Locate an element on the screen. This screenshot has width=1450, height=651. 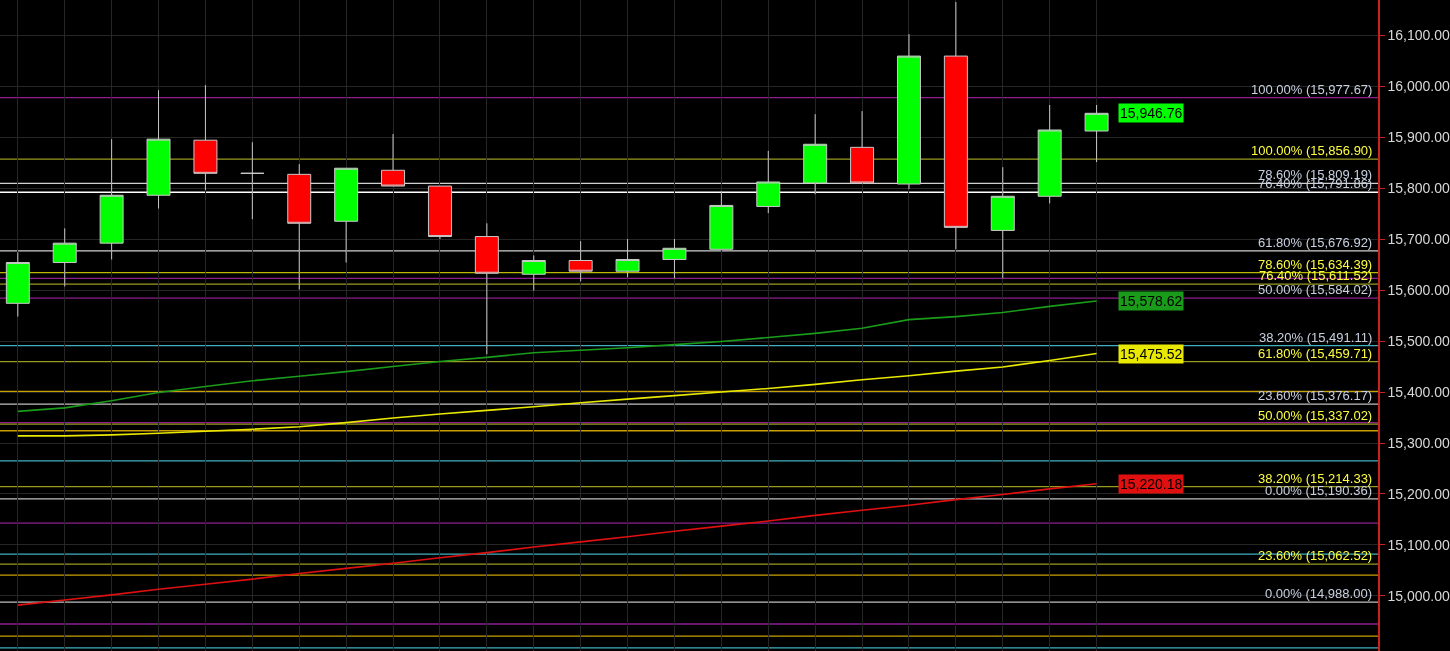
ref-line-label: 50.00% (15,337.02) is located at coordinates (1315, 415).